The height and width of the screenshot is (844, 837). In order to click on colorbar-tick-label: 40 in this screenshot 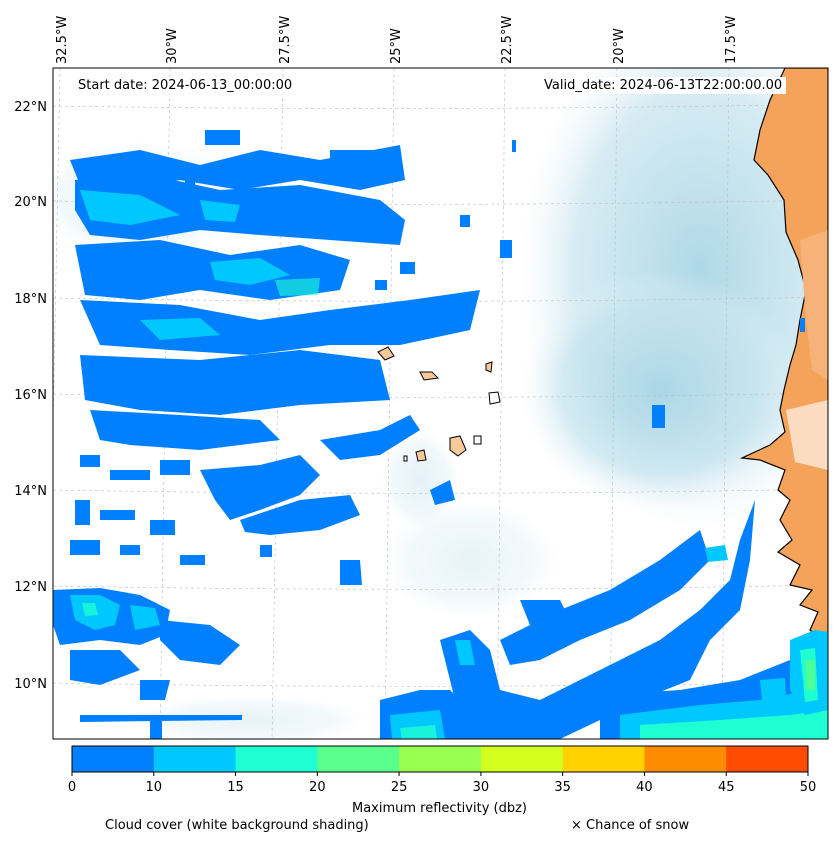, I will do `click(644, 787)`.